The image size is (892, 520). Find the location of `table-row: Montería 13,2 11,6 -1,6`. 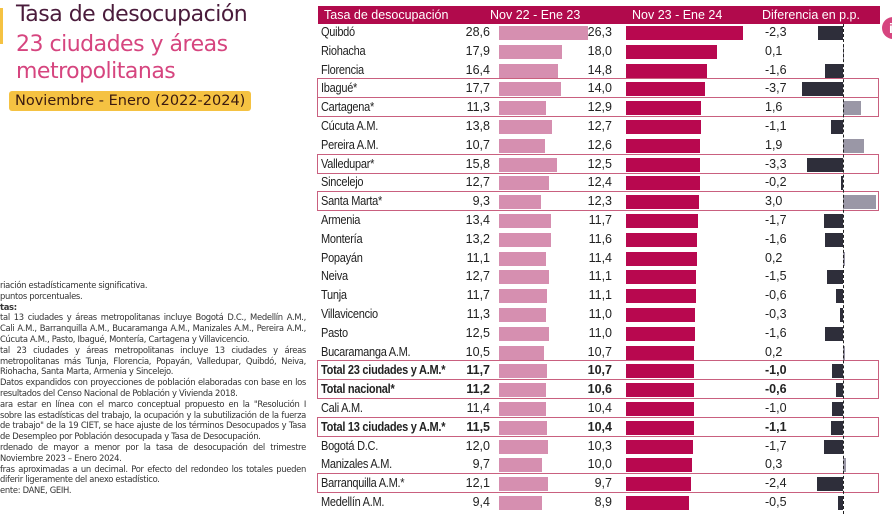

table-row: Montería 13,2 11,6 -1,6 is located at coordinates (598, 239).